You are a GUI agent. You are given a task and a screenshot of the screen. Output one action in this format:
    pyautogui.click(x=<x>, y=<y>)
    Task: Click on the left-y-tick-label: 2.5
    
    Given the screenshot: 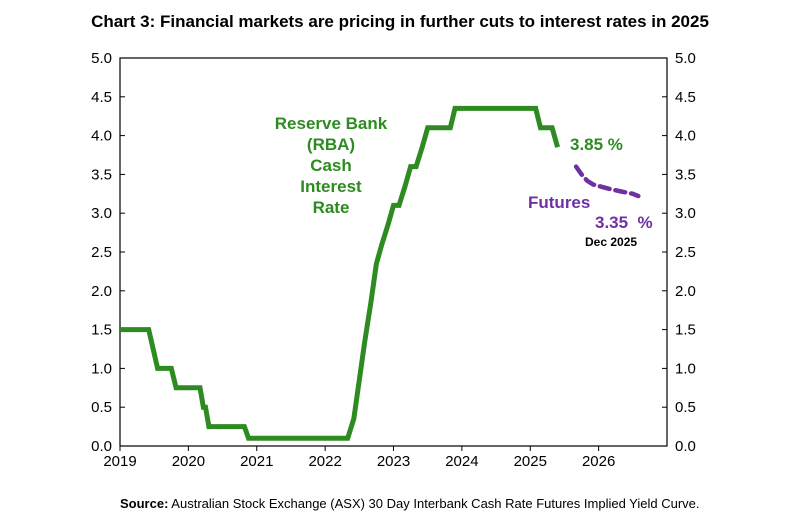 What is the action you would take?
    pyautogui.click(x=101, y=252)
    